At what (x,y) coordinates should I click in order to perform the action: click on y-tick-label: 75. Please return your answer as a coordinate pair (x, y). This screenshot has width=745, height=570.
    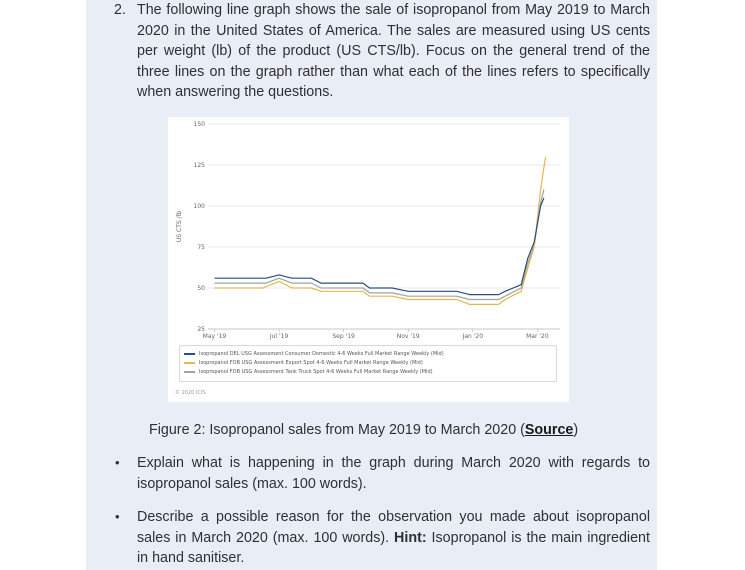
    Looking at the image, I should click on (201, 247).